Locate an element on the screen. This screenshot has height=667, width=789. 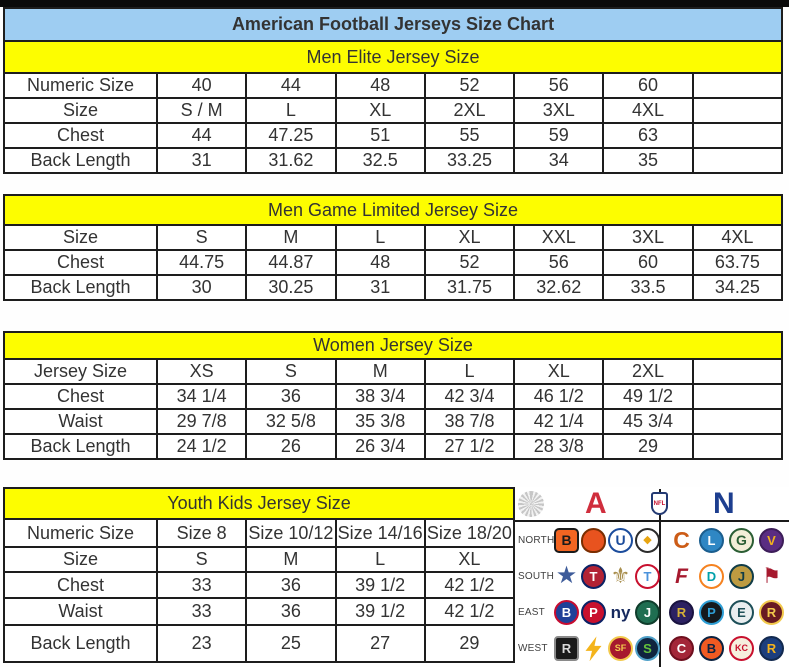
value-cell: 39 1/2 is located at coordinates (380, 585).